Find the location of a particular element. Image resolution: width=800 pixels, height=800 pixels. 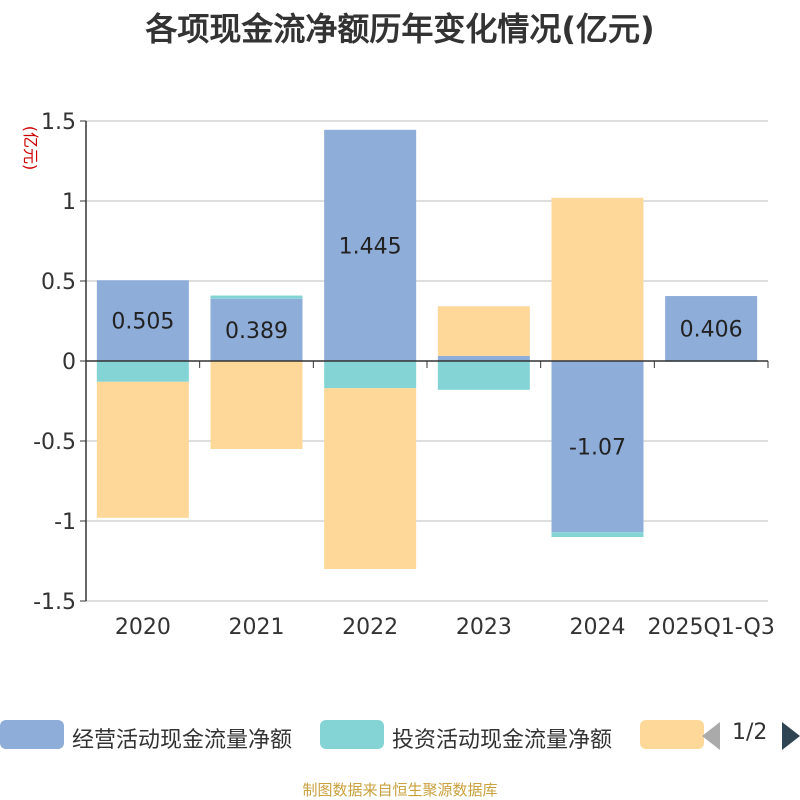

bar-series1-2023 is located at coordinates (483, 358).